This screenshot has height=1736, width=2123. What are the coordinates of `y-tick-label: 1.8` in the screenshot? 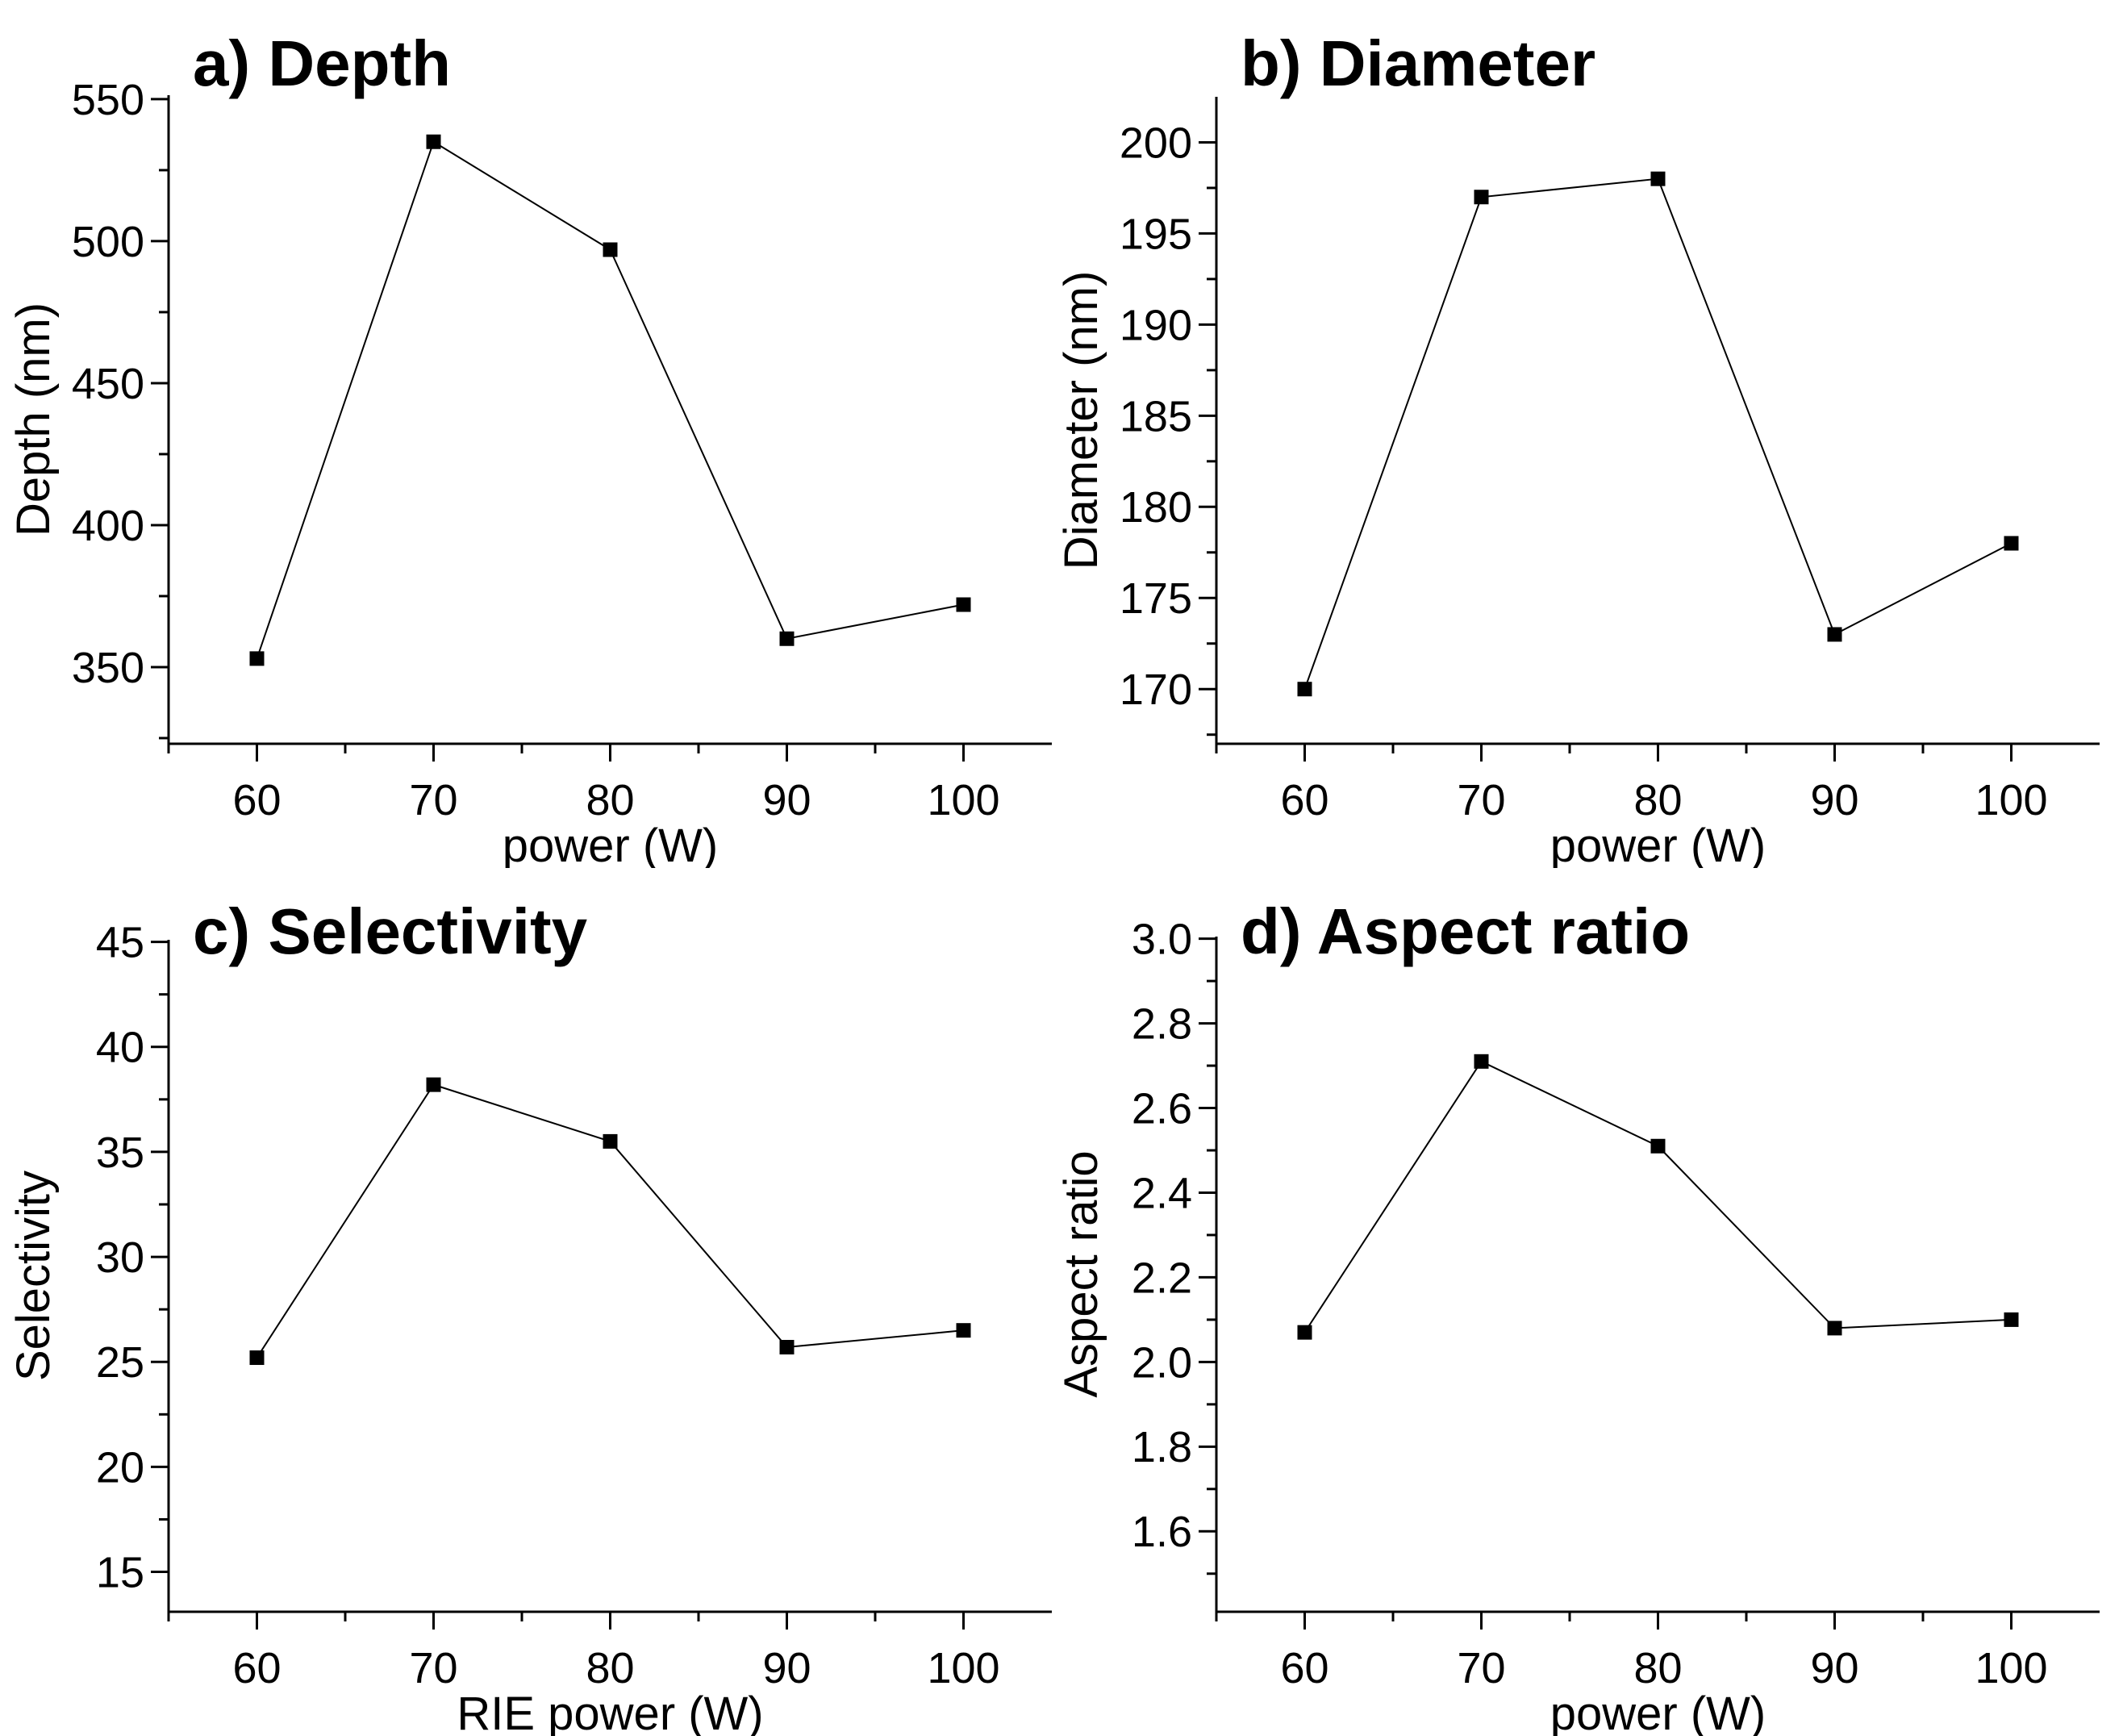 It's located at (1162, 1447).